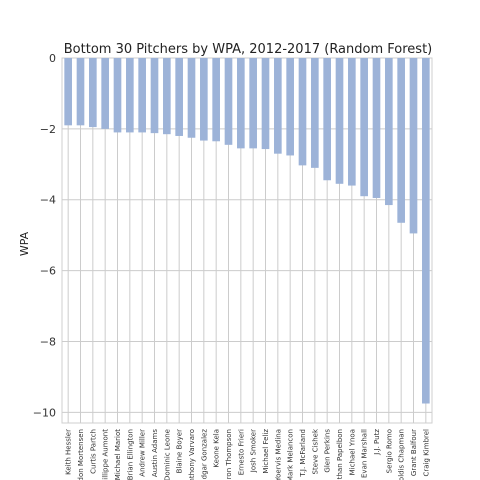 This screenshot has height=480, width=480. I want to click on x-tick-label: dgar Gonzalez, so click(204, 454).